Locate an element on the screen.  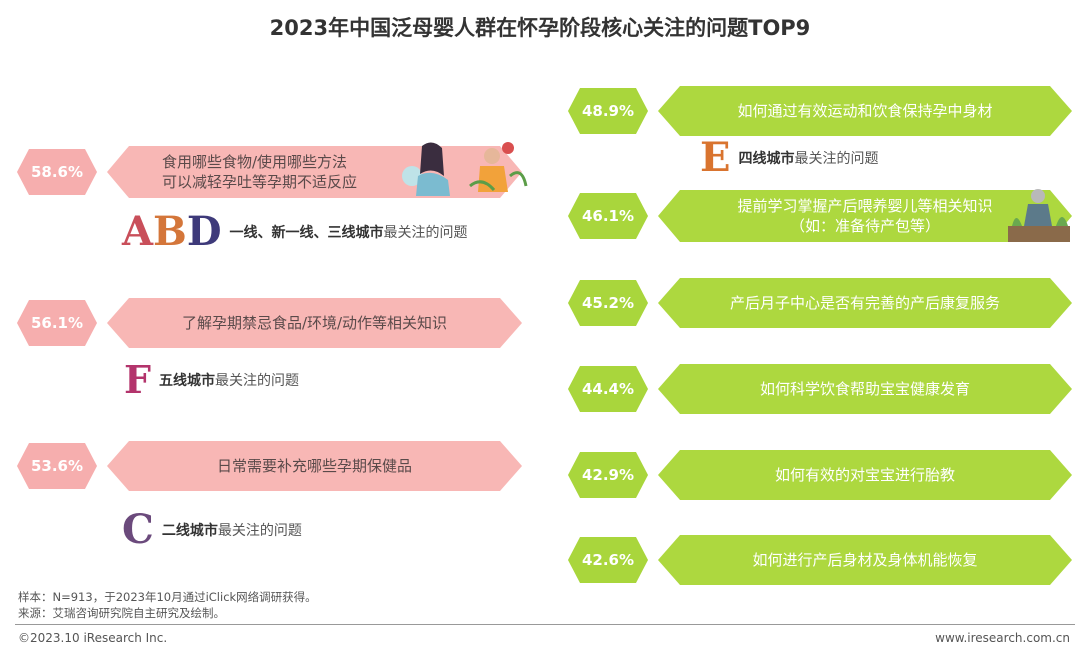
bar-label-line1: 如何有效的对宝宝进行胎教 is located at coordinates (864, 475).